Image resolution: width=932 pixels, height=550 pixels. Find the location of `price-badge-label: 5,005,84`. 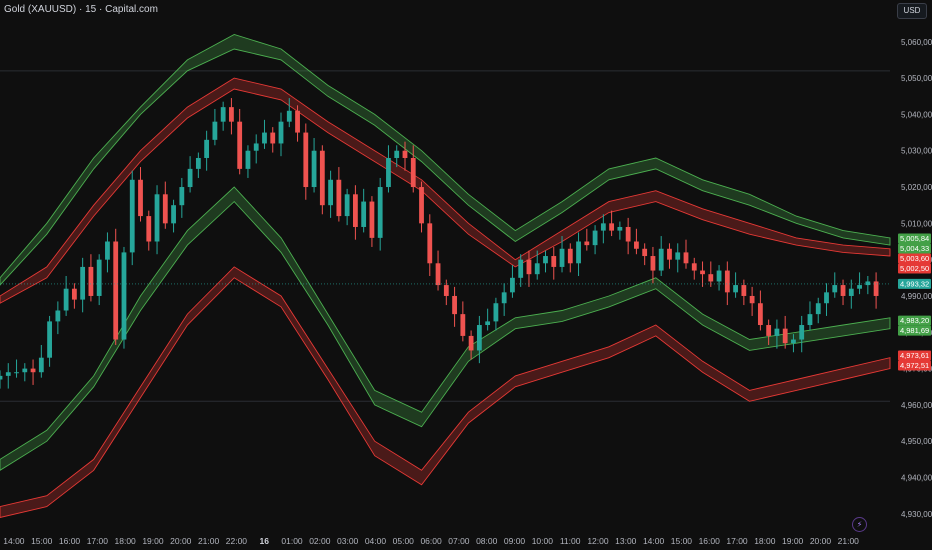

price-badge-label: 5,005,84 is located at coordinates (914, 238).